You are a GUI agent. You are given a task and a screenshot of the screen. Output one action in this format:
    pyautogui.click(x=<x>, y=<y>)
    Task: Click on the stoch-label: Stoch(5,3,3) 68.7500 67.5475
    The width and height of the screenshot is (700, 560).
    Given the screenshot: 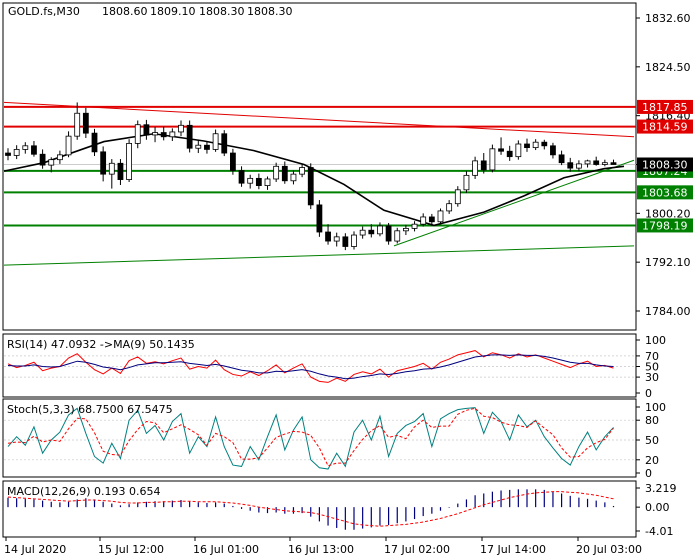 What is the action you would take?
    pyautogui.click(x=90, y=409)
    